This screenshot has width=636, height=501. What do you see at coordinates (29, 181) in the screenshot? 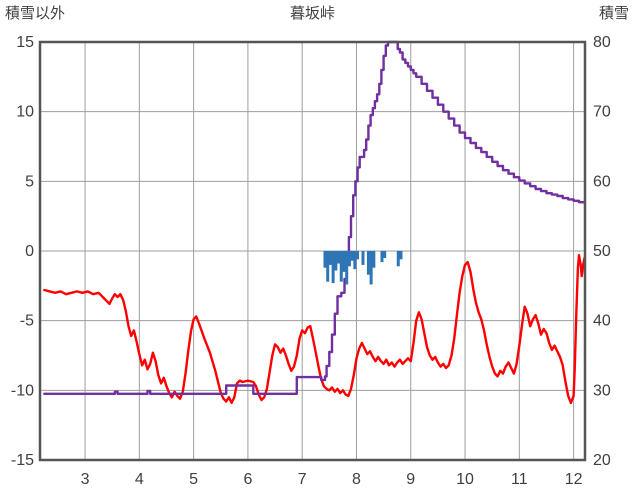
I see `left-tick-label: 5` at bounding box center [29, 181].